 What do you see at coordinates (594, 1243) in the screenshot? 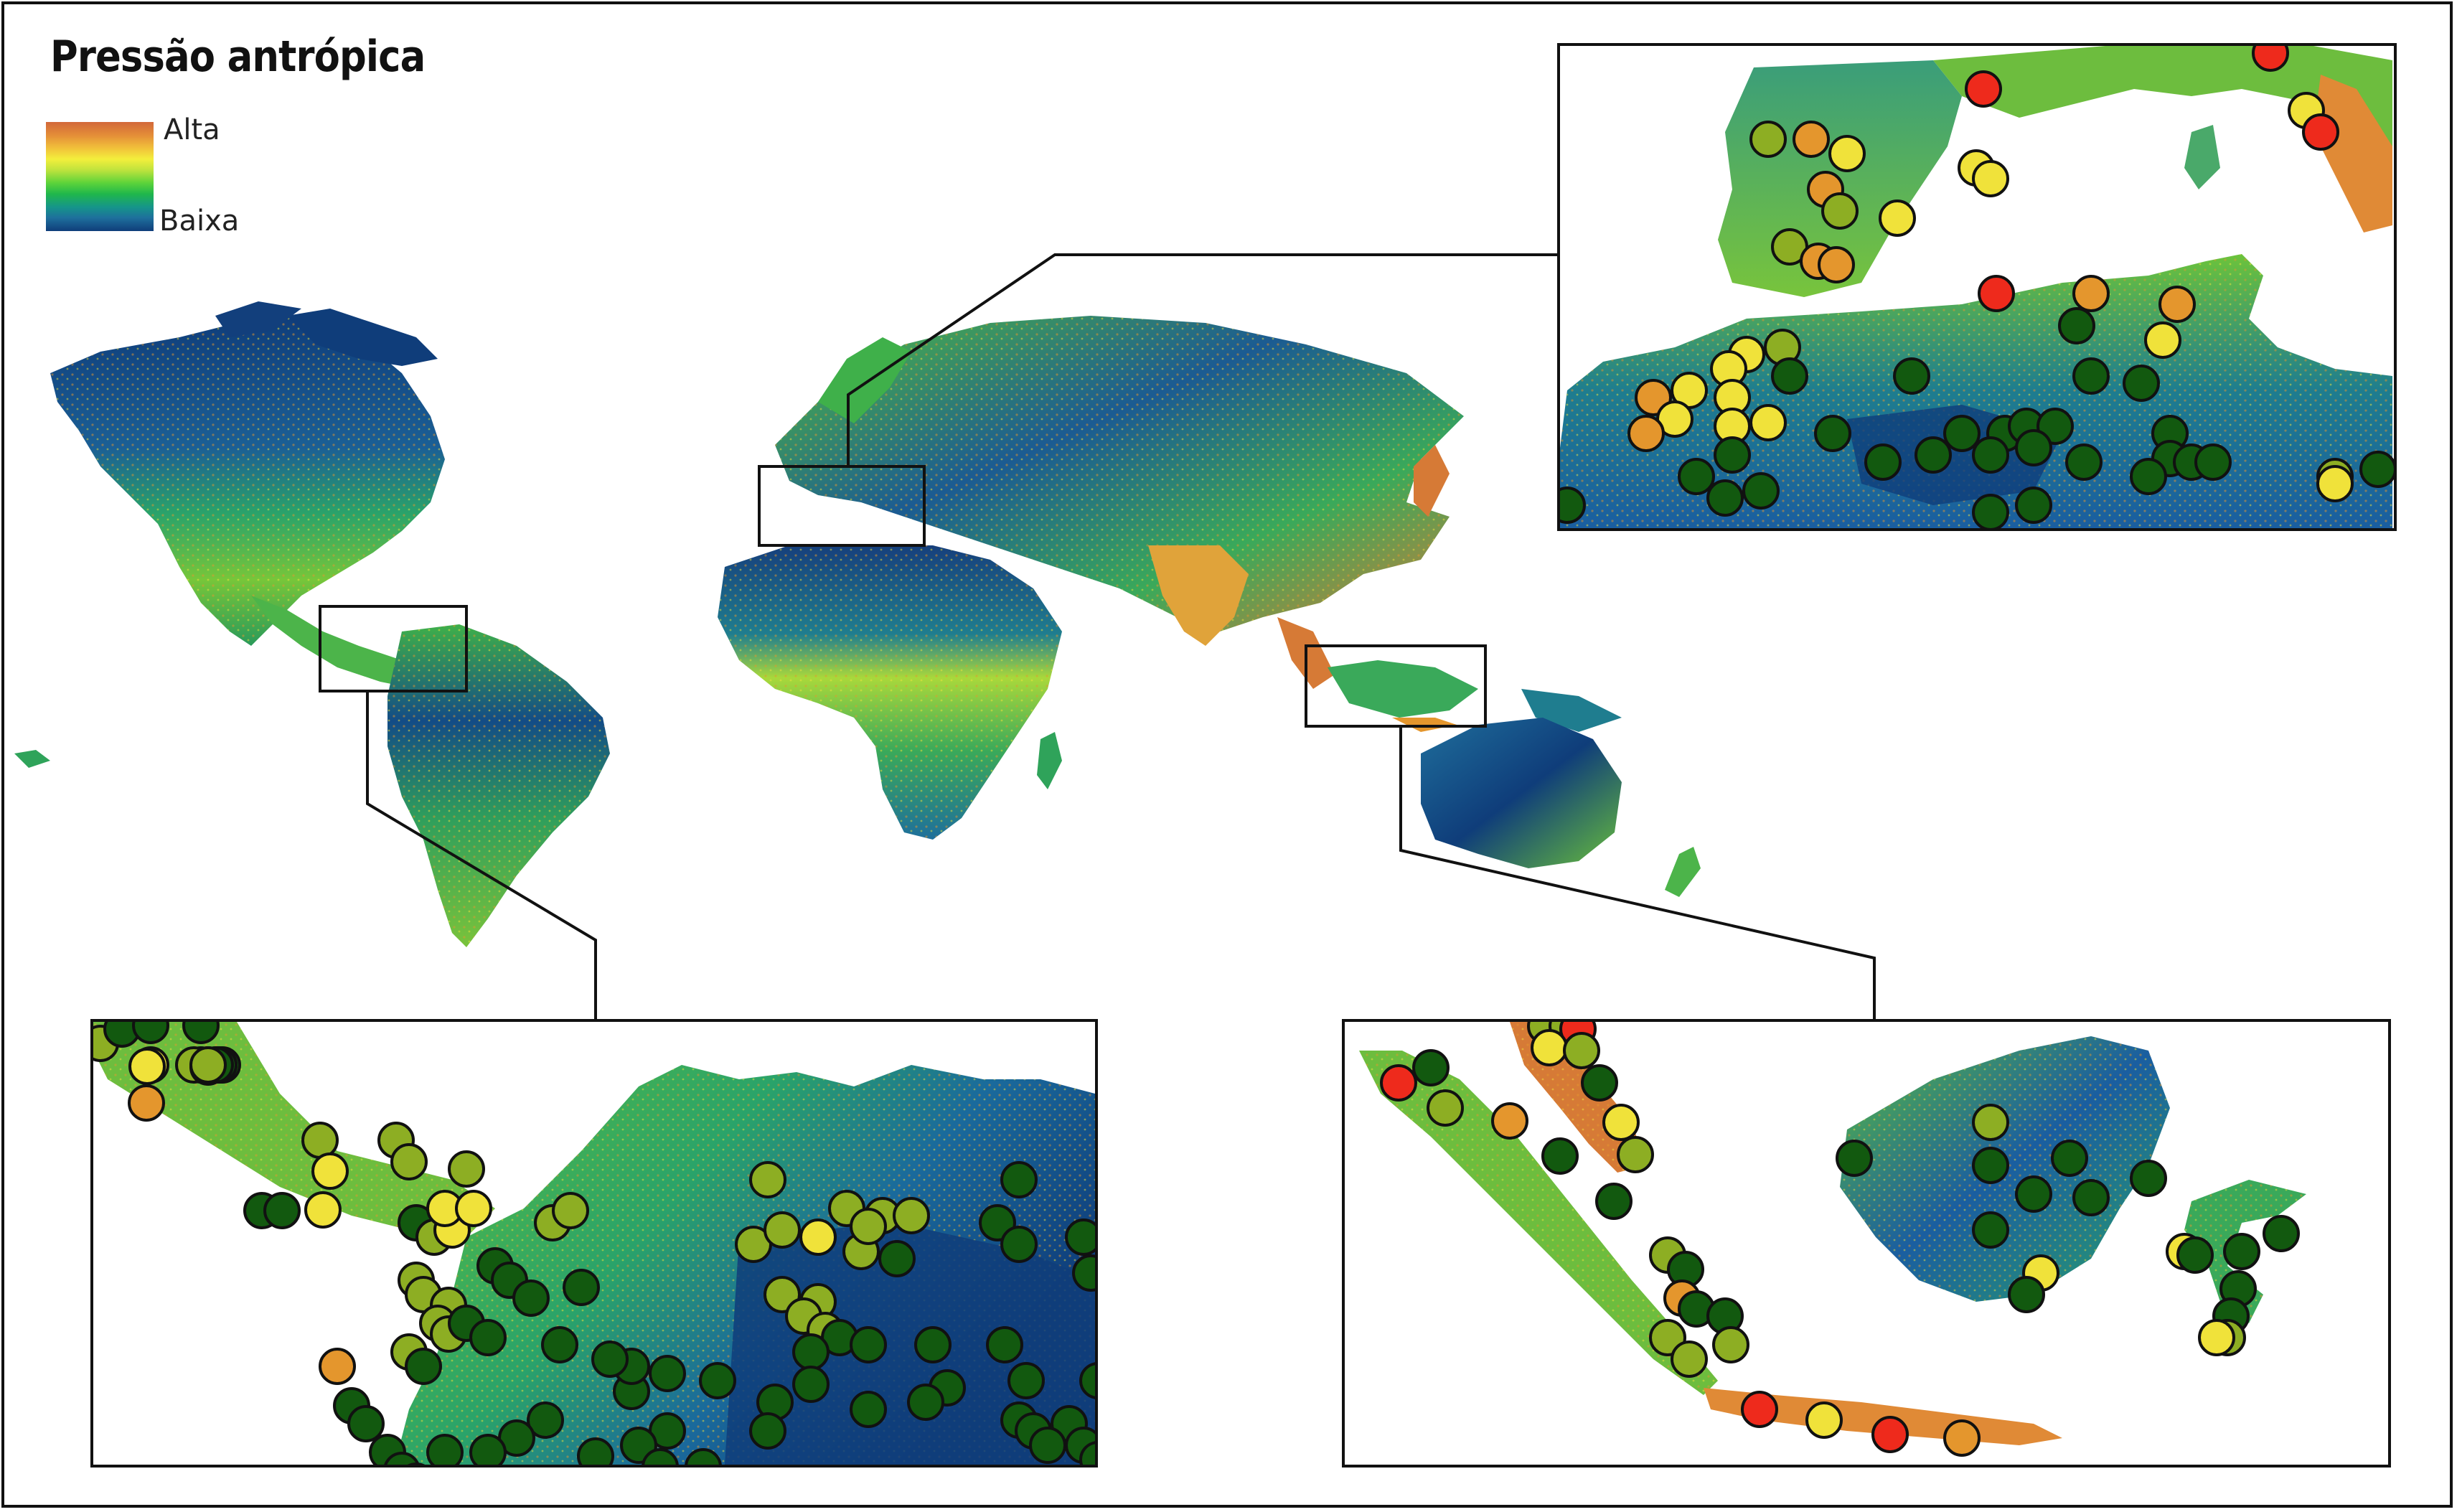
I see `inset-americas` at bounding box center [594, 1243].